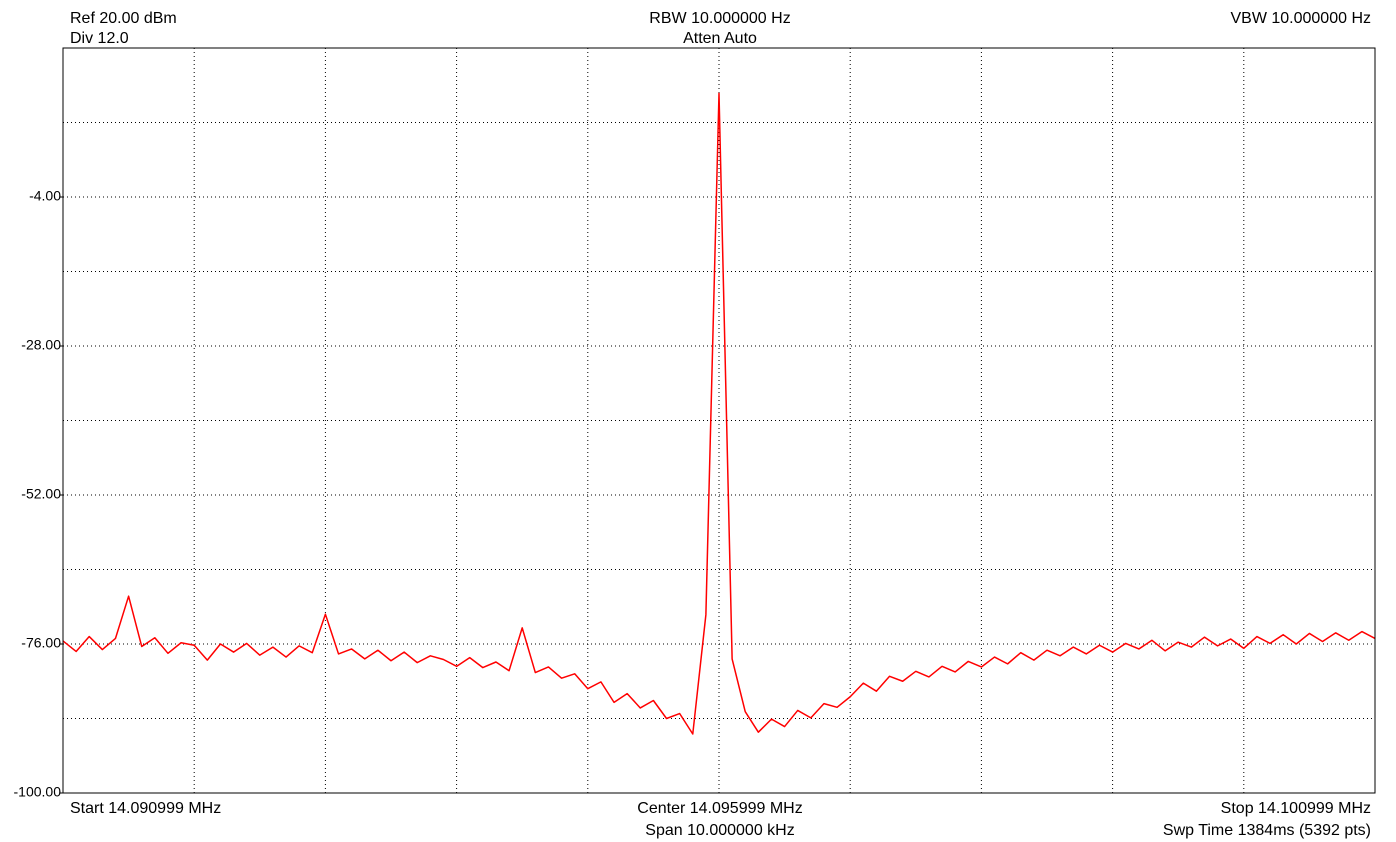 This screenshot has width=1396, height=842. Describe the element at coordinates (45, 196) in the screenshot. I see `y-tick-label: -4.00` at that location.